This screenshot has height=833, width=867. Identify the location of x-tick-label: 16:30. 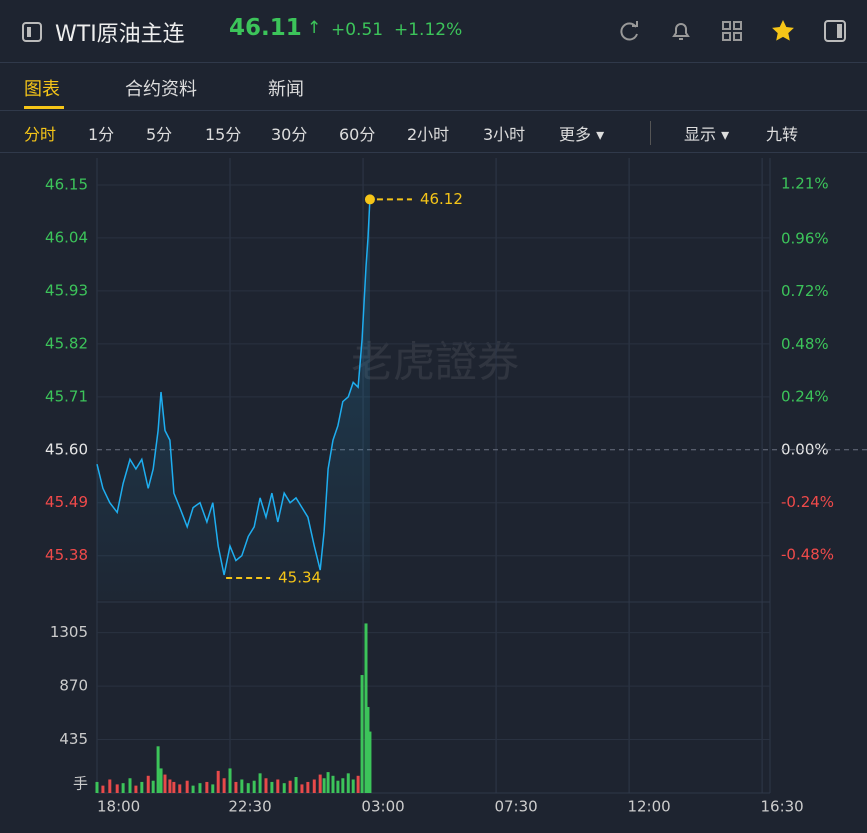
(781, 807).